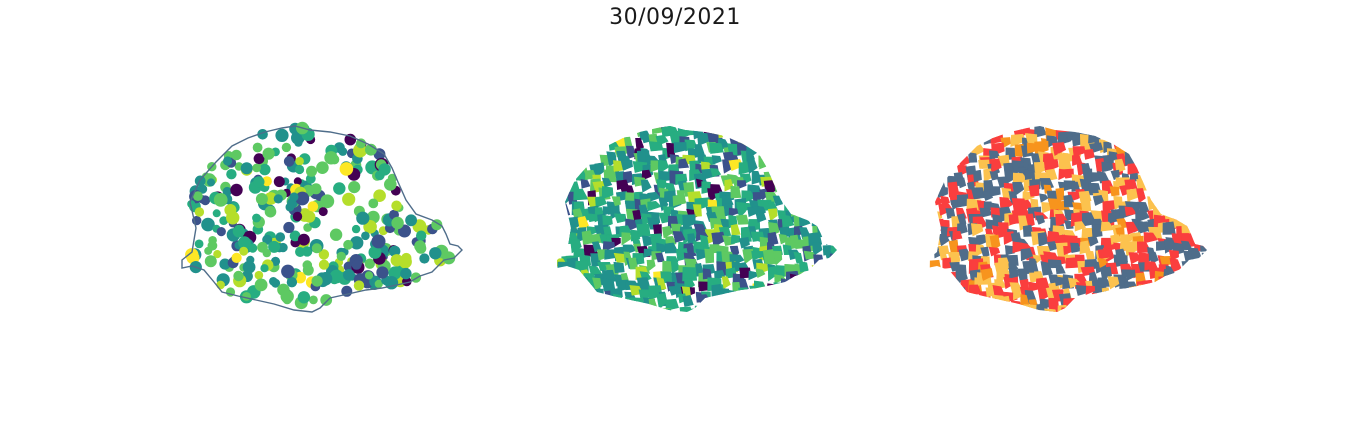 This screenshot has height=444, width=1350. I want to click on map-panel-proportional-symbols, so click(322, 217).